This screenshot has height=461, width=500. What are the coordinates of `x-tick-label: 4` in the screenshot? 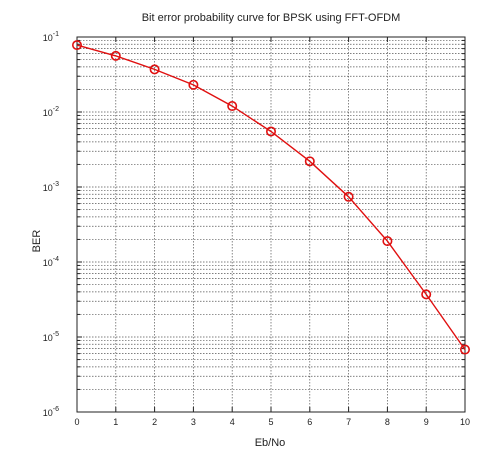 It's located at (232, 422).